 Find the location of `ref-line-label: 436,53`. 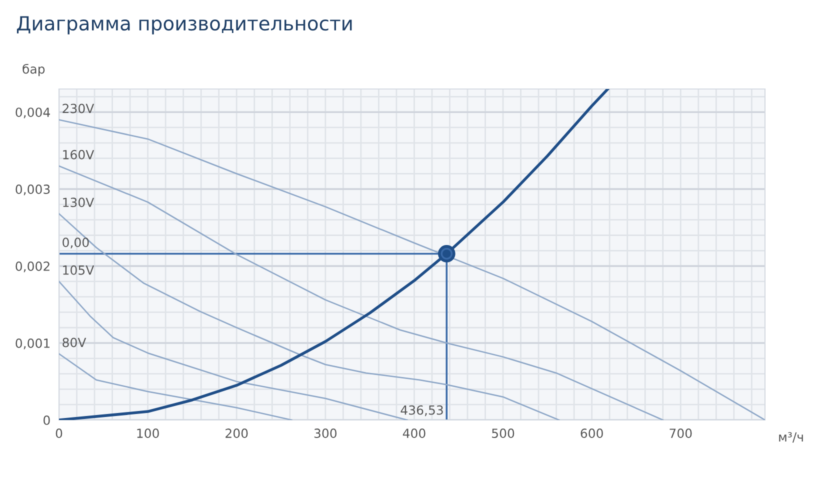

ref-line-label: 436,53 is located at coordinates (421, 410).